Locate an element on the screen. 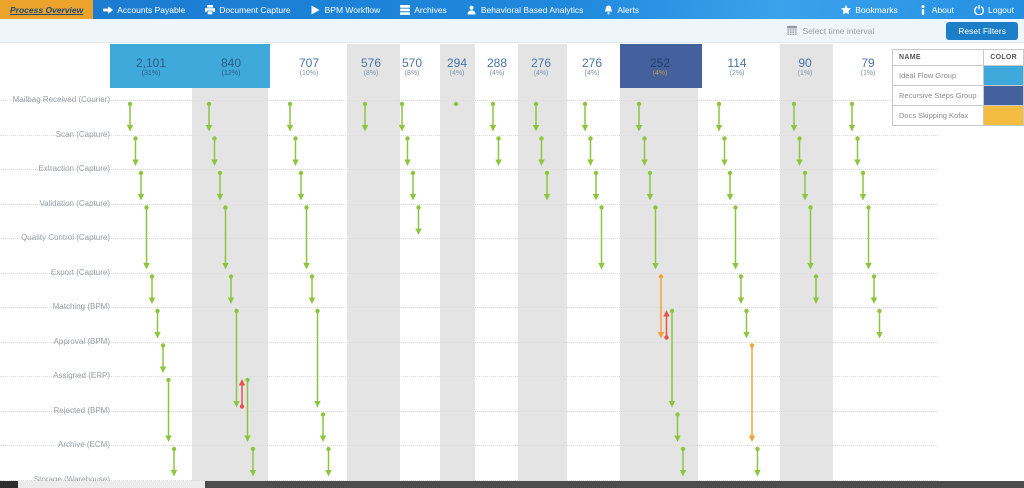 This screenshot has height=488, width=1024. nav-tab-archives: Archives is located at coordinates (423, 9).